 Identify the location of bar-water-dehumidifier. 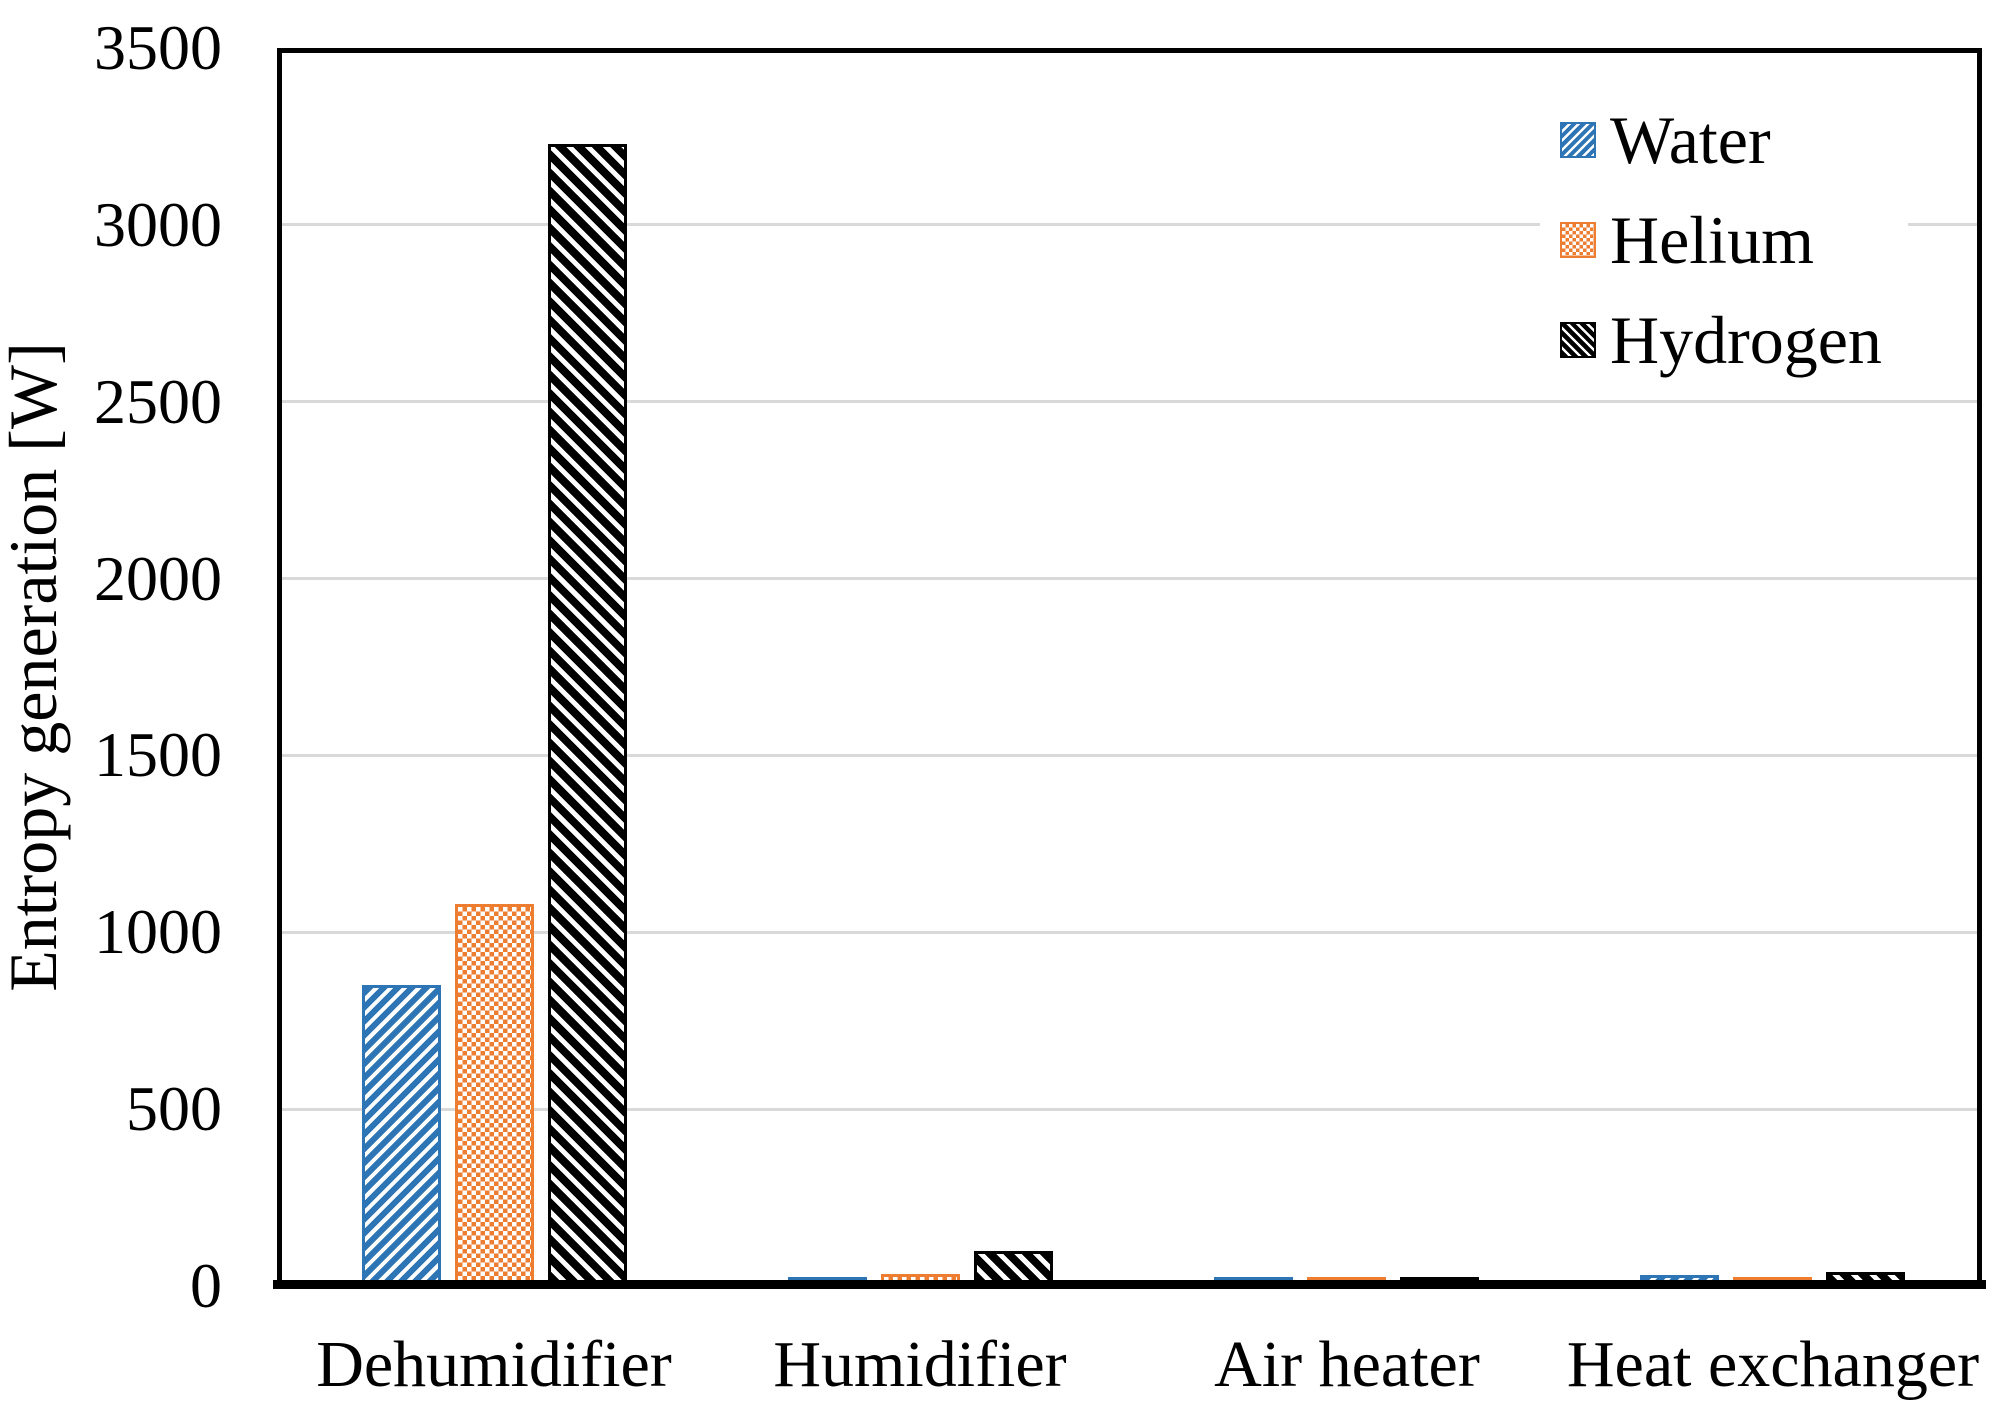
(401, 1135).